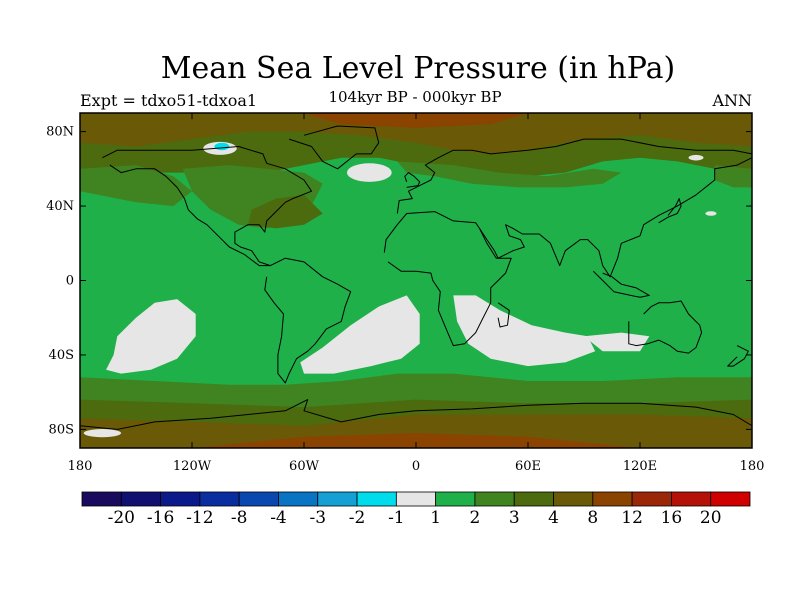 Image resolution: width=800 pixels, height=600 pixels. I want to click on south-atlantic-low-anomaly, so click(360, 334).